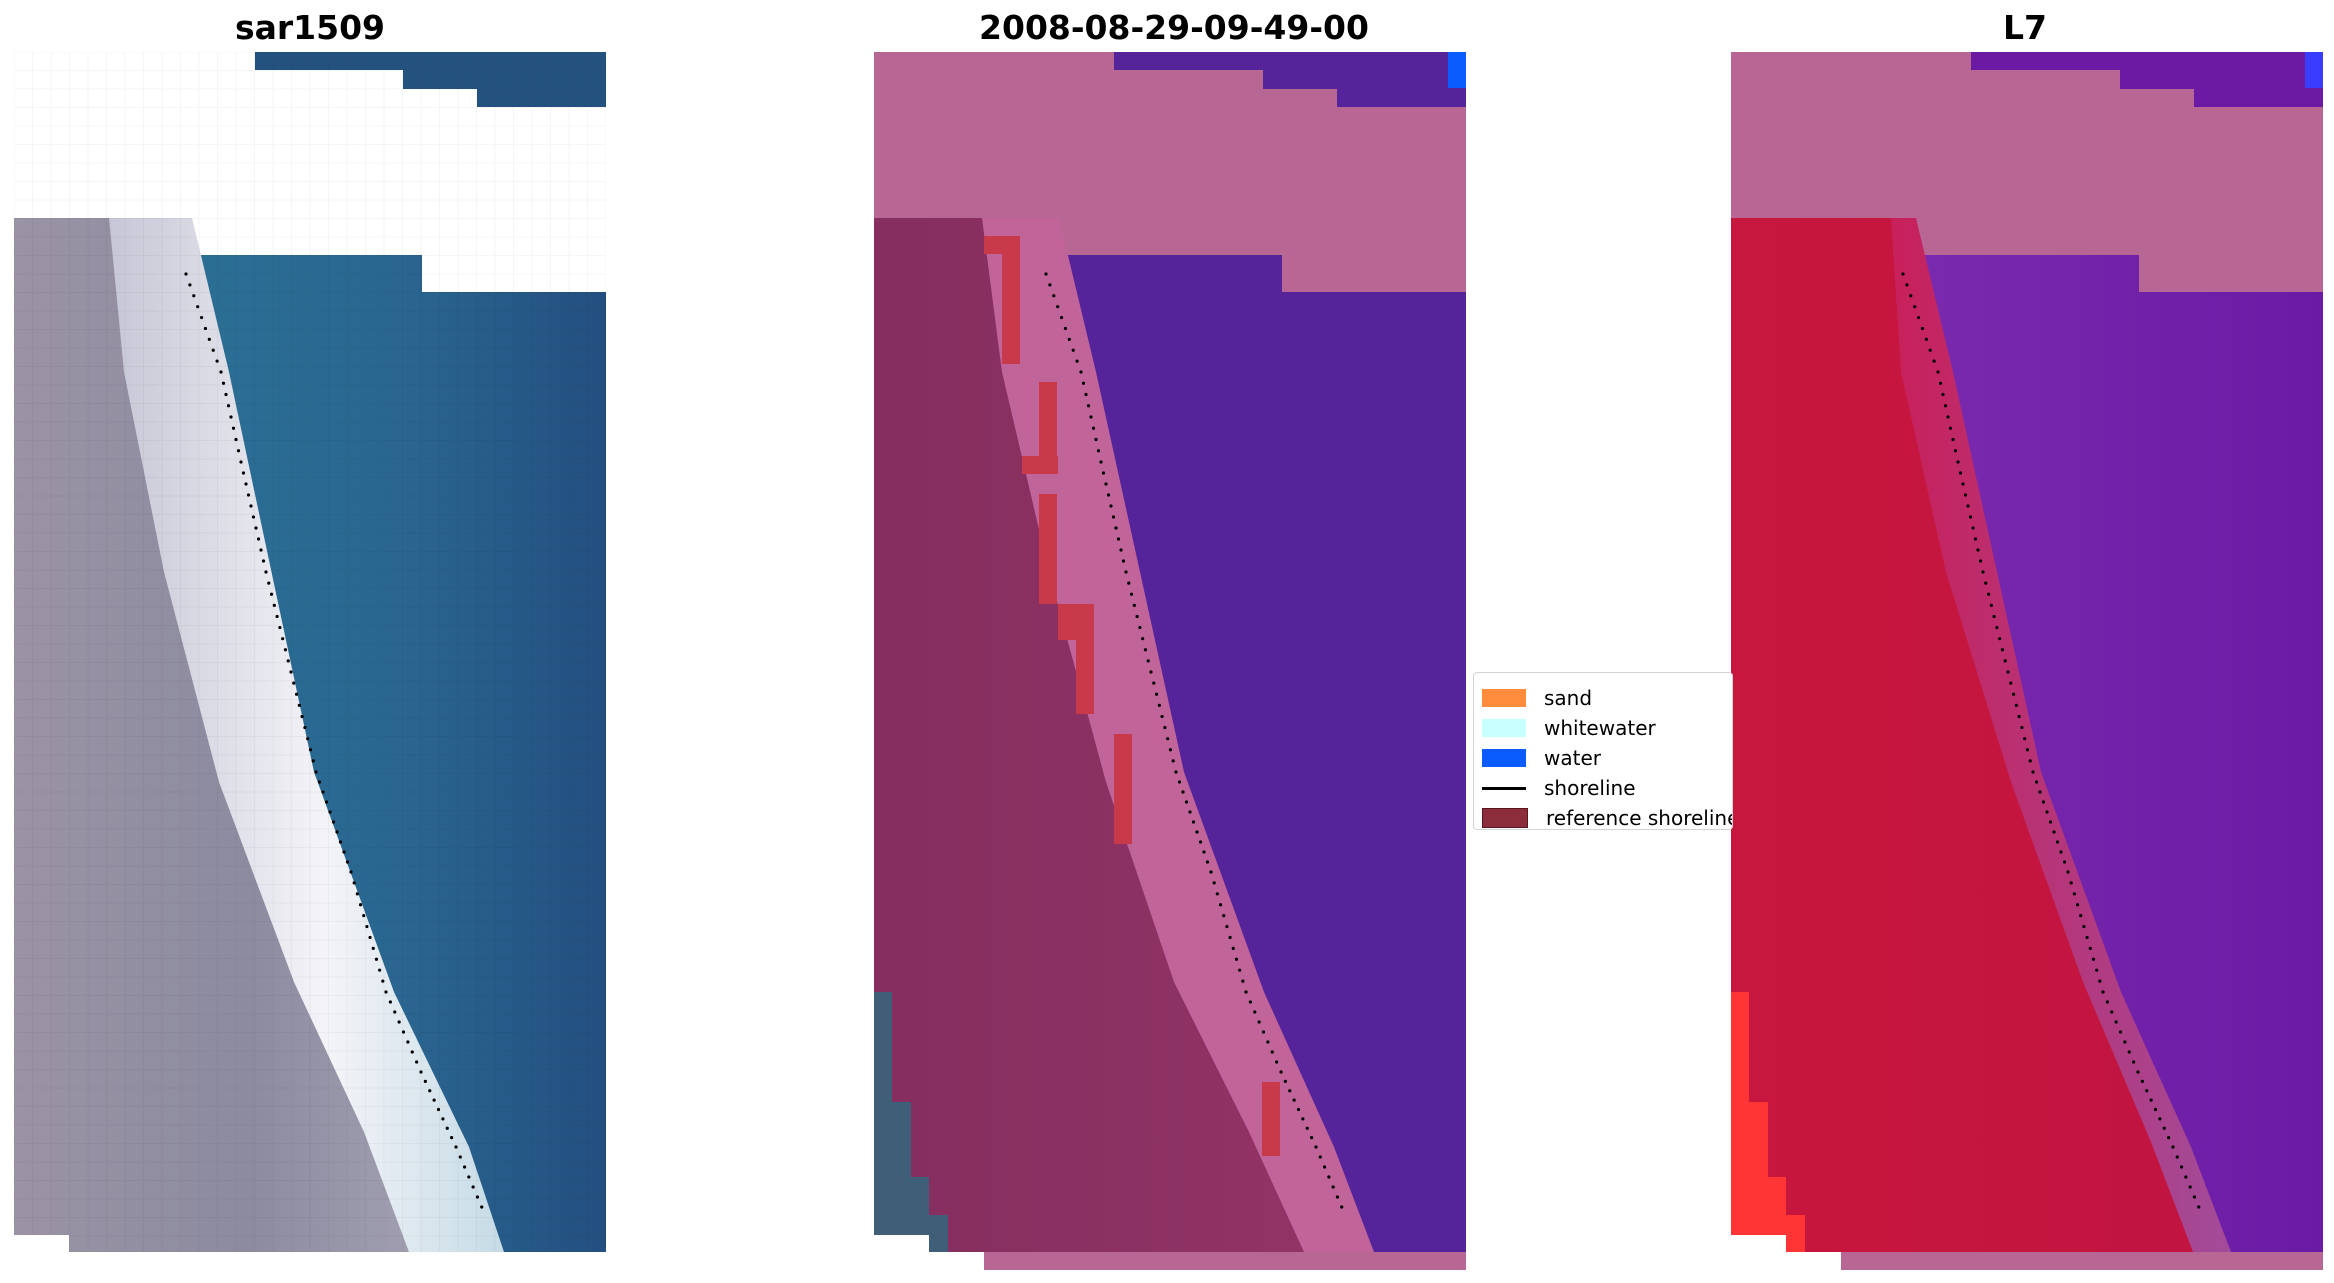 Image resolution: width=2334 pixels, height=1283 pixels. Describe the element at coordinates (2051, 740) in the screenshot. I see `shoreline-dots` at that location.